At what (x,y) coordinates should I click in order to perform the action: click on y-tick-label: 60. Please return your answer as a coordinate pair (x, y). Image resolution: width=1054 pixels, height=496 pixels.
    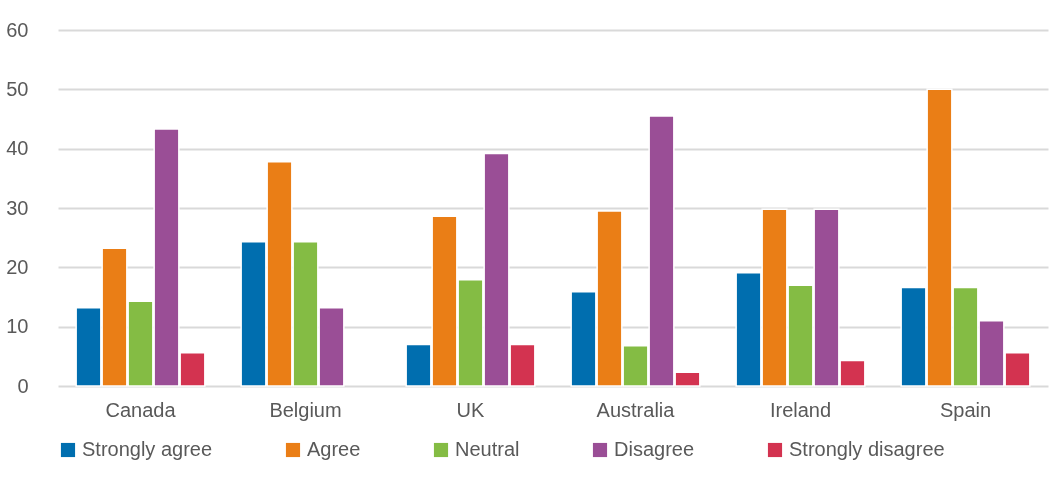
    Looking at the image, I should click on (17, 29).